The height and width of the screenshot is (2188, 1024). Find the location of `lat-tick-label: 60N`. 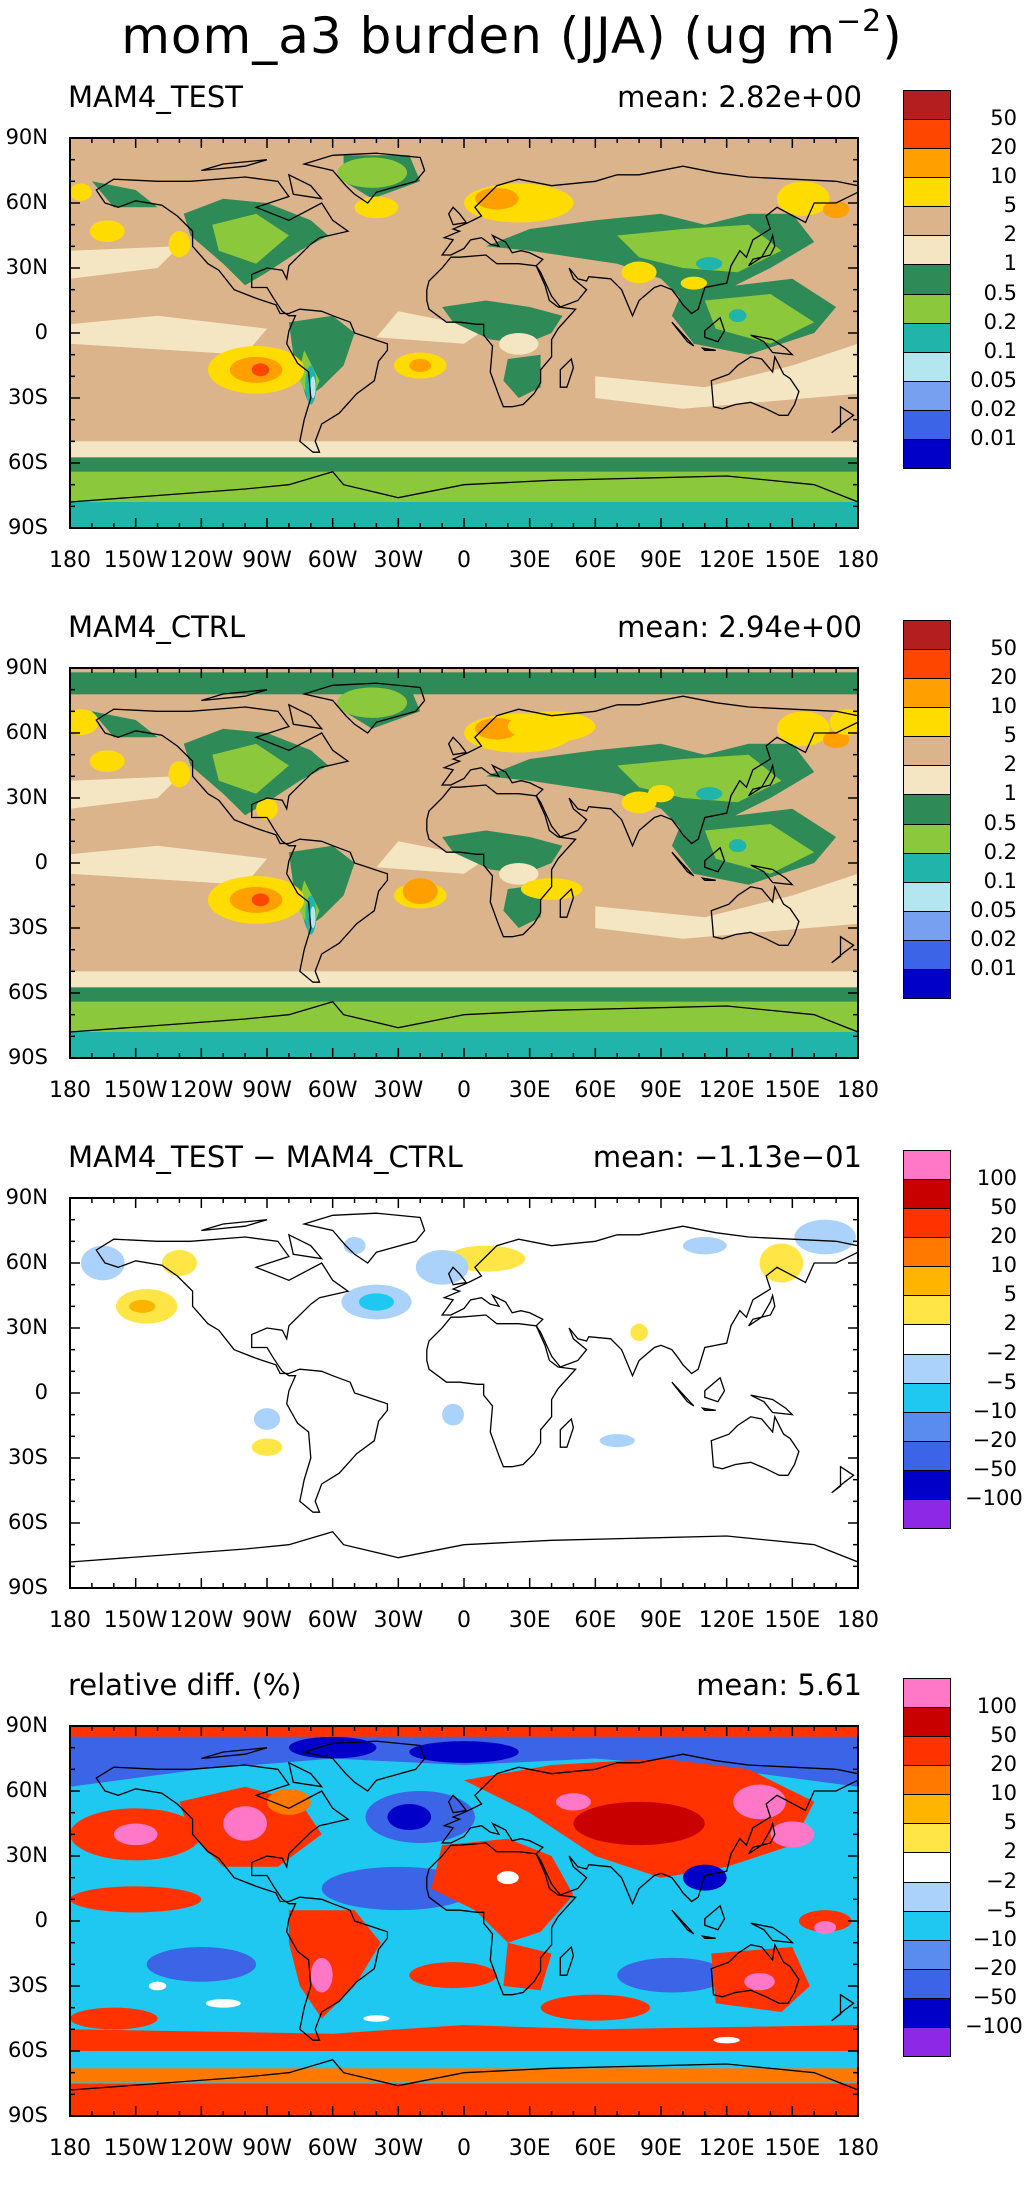

lat-tick-label: 60N is located at coordinates (26, 1262).